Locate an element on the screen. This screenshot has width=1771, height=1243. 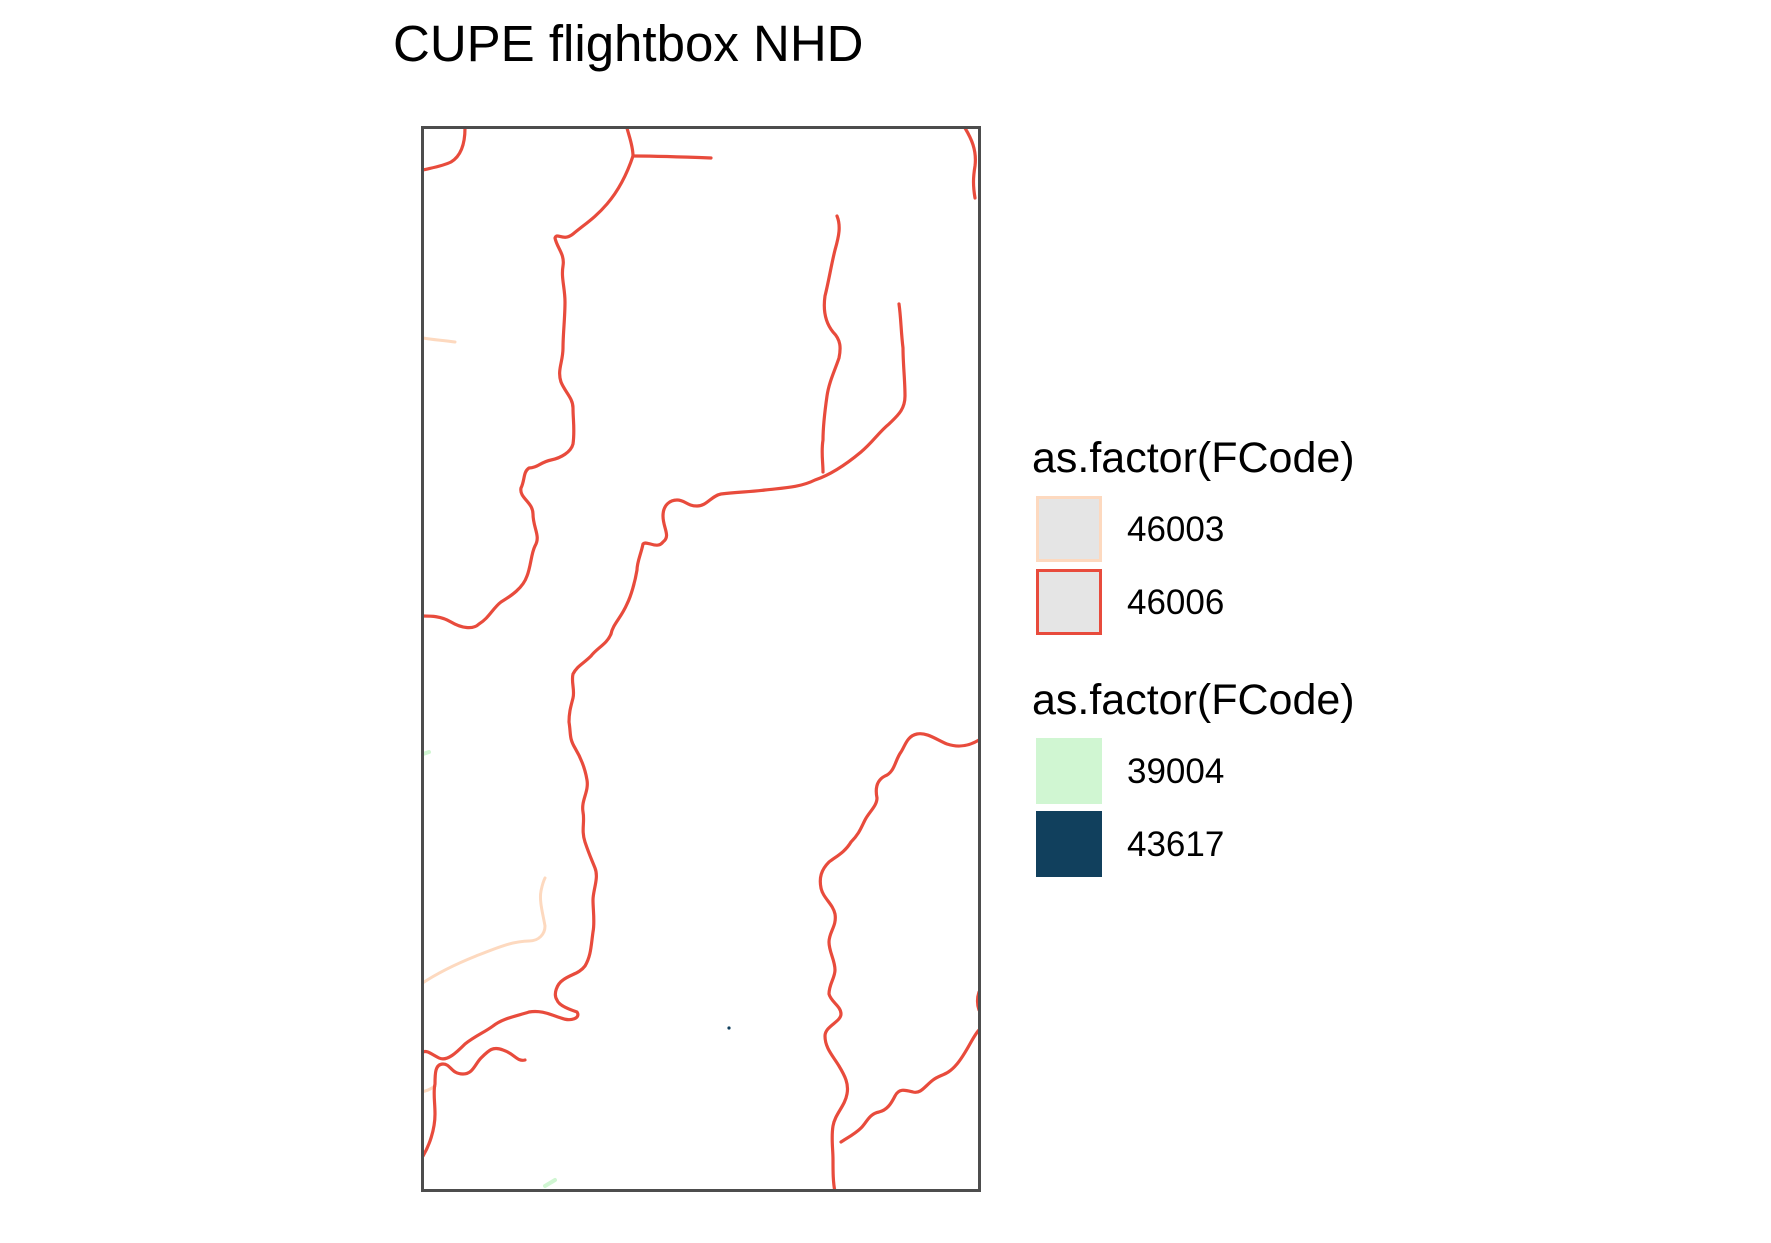
legend-item: 46006 is located at coordinates (1193, 605).